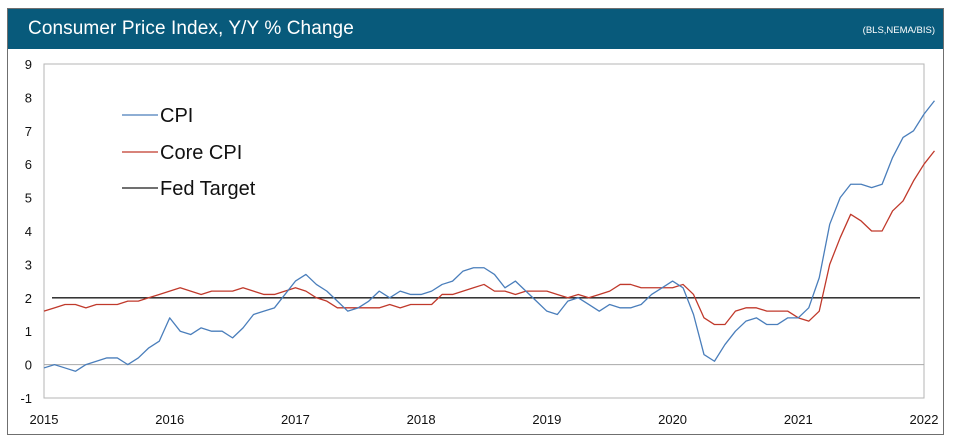 Image resolution: width=970 pixels, height=441 pixels. Describe the element at coordinates (28, 64) in the screenshot. I see `y-tick-label: 9` at that location.